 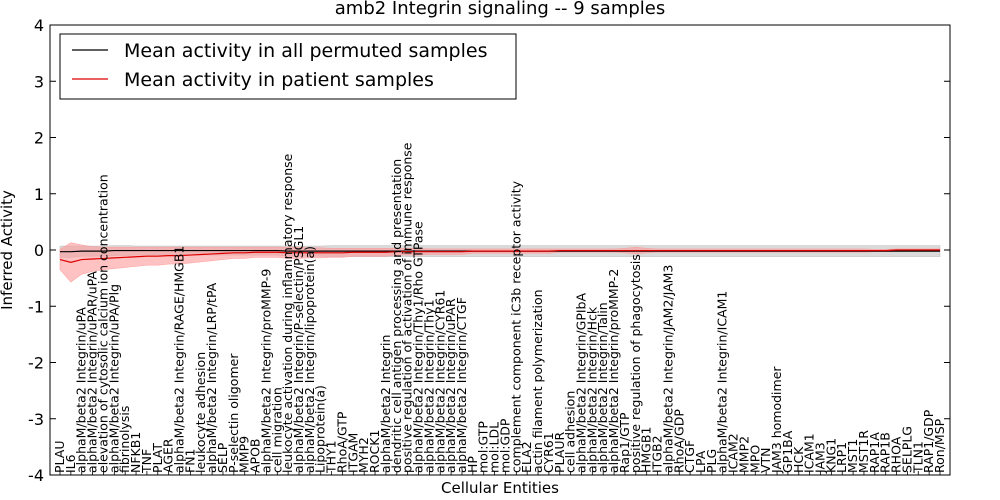 What do you see at coordinates (754, 459) in the screenshot?
I see `category-label: MPO` at bounding box center [754, 459].